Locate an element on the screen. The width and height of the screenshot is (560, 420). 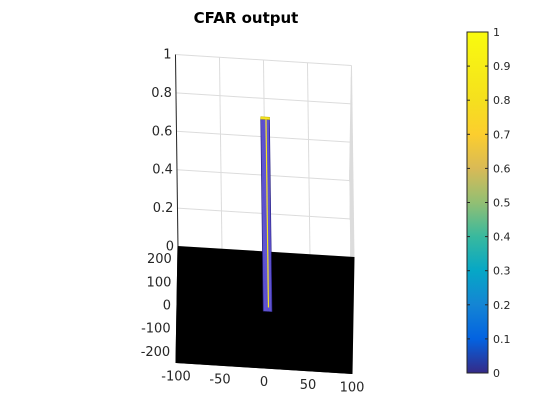
colorbar-tick-label: 0.6 is located at coordinates (502, 168).